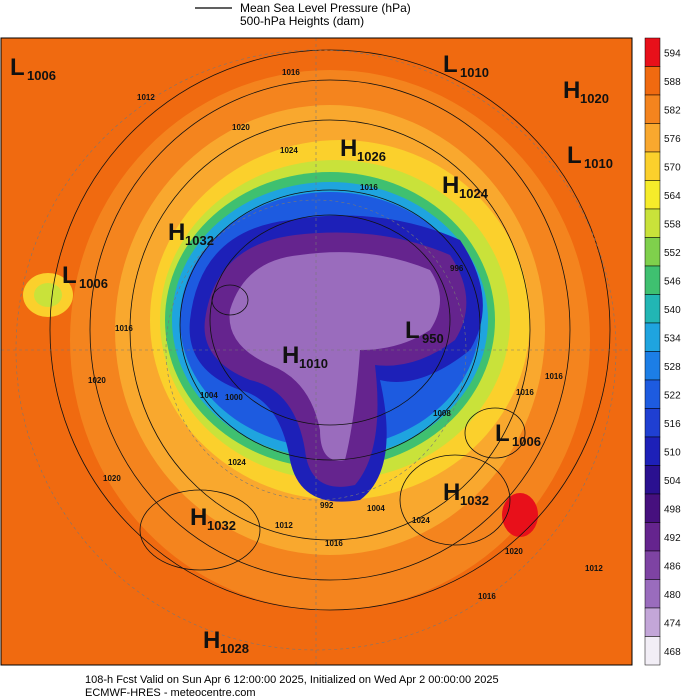 The width and height of the screenshot is (681, 700). What do you see at coordinates (371, 156) in the screenshot?
I see `center-value: 1026` at bounding box center [371, 156].